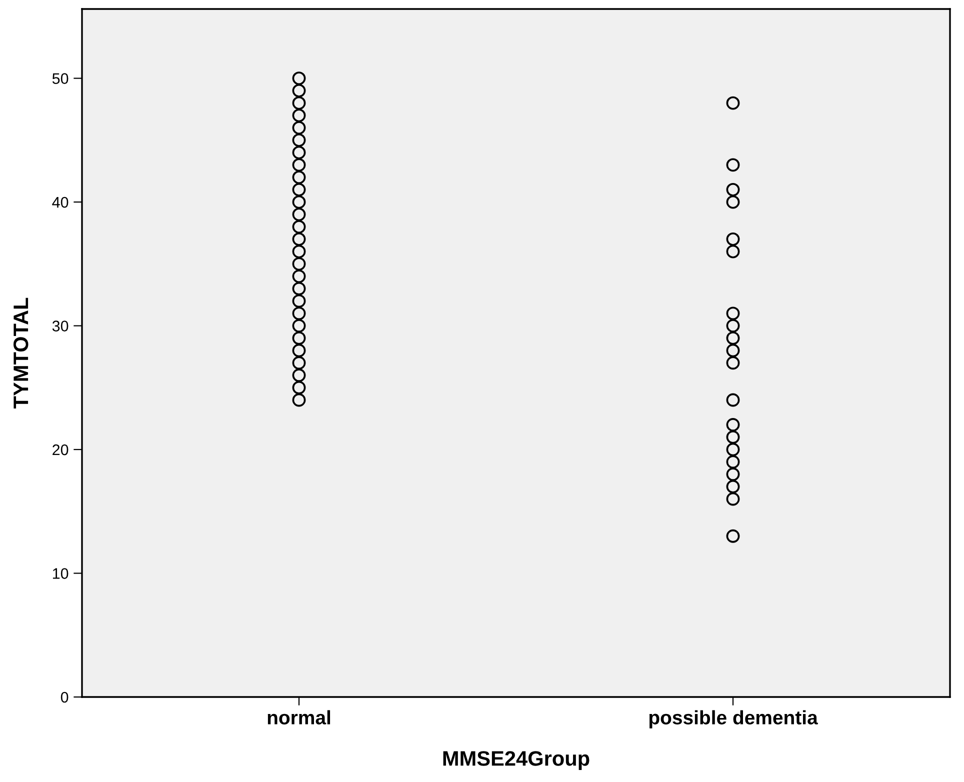  I want to click on x-axis-title: MMSE24Group, so click(516, 760).